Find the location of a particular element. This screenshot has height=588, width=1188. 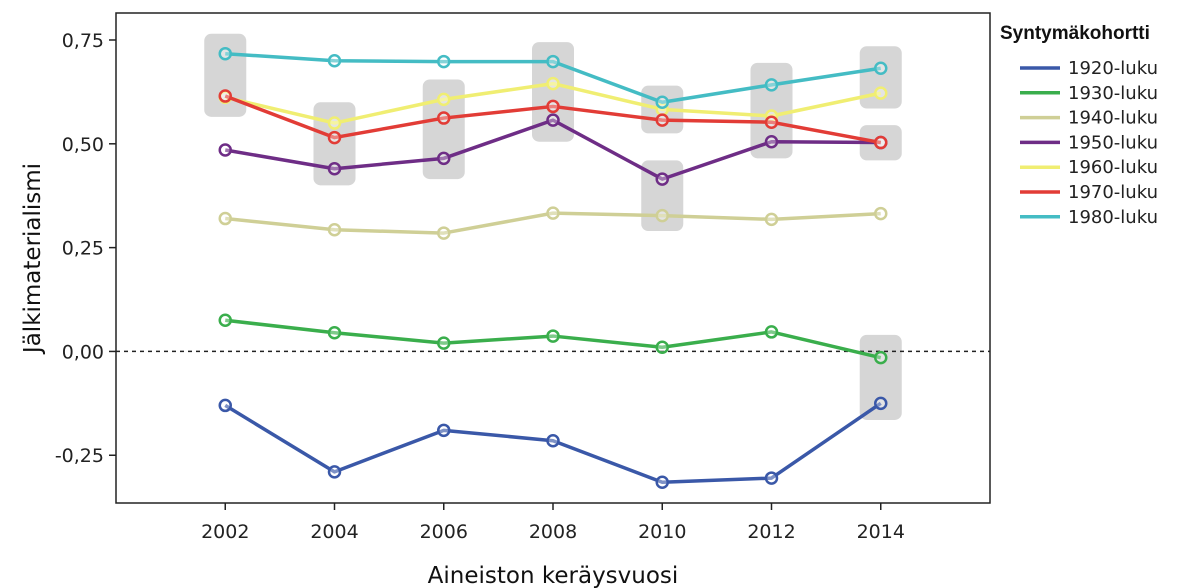

x-tick-label: 2010 is located at coordinates (662, 532).